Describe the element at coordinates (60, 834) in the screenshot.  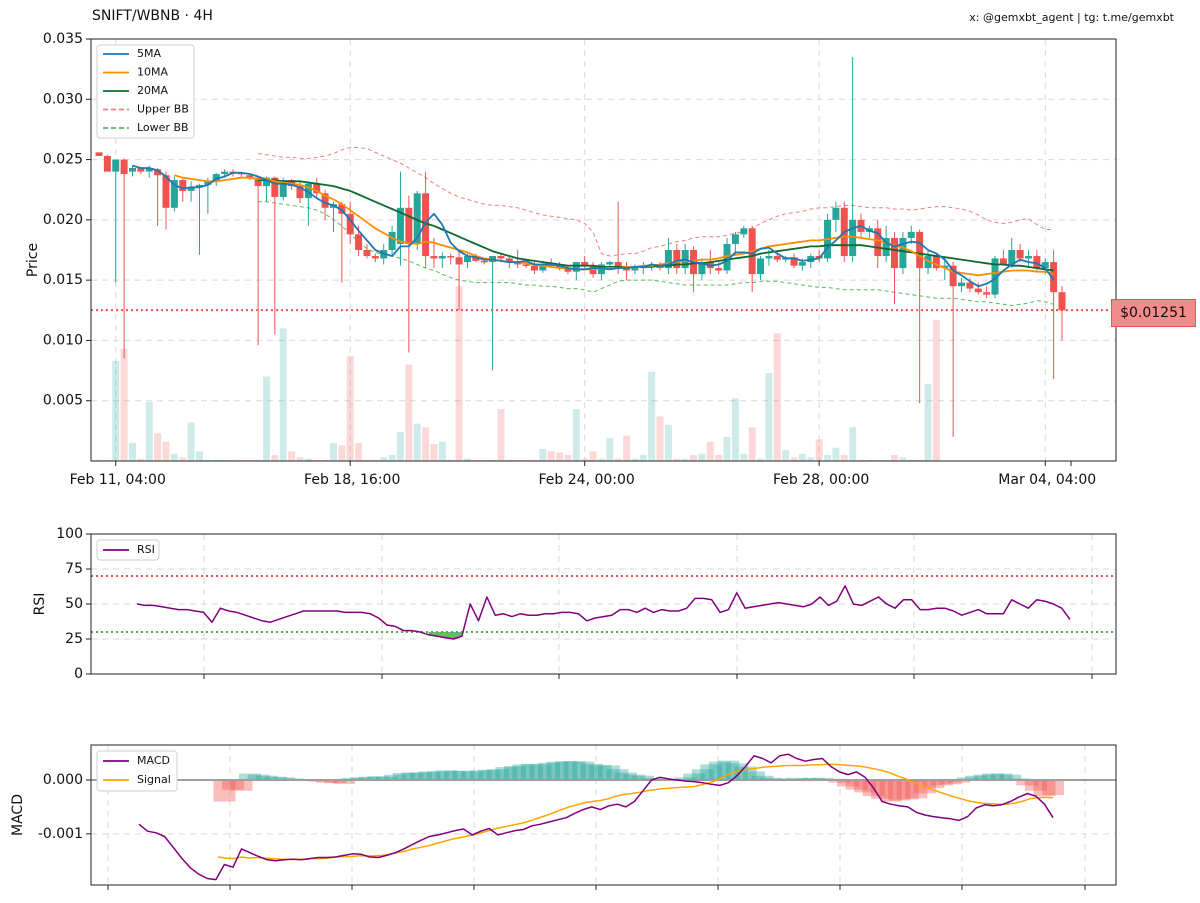
I see `macd-ytick-label: -0.001` at that location.